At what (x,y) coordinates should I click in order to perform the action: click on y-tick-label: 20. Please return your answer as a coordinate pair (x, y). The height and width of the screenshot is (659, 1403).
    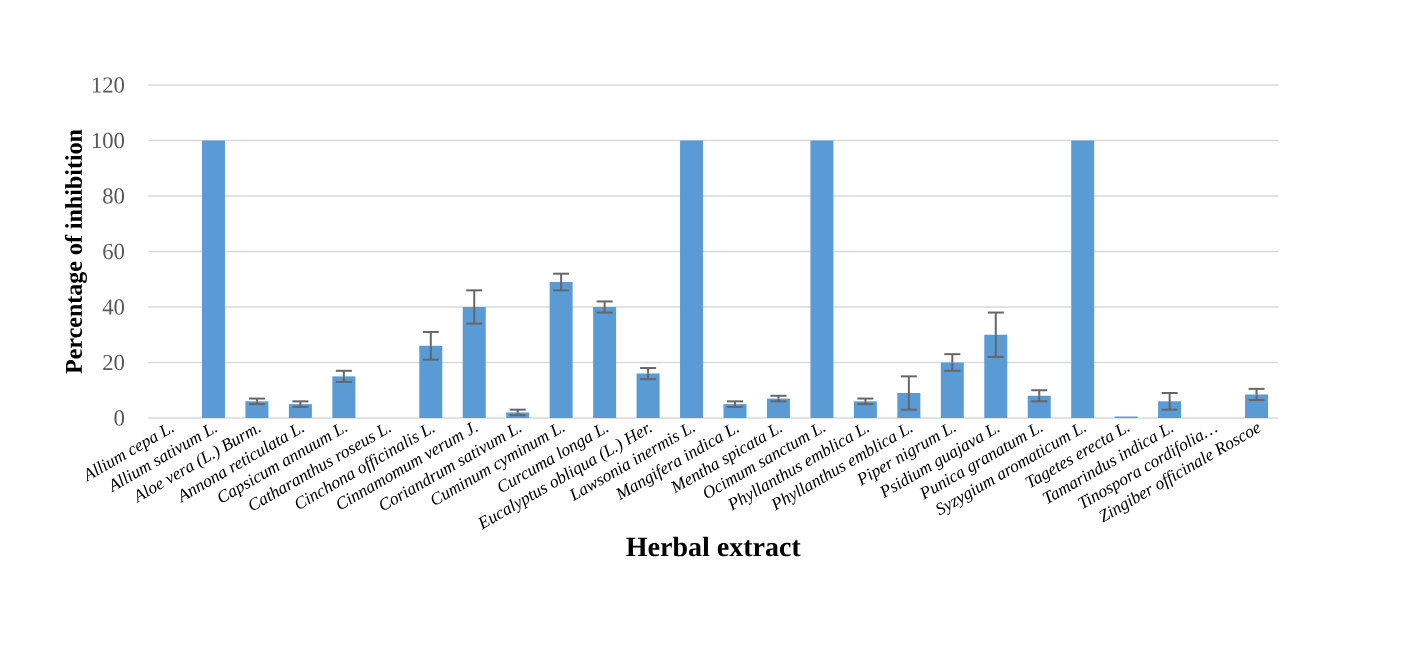
    Looking at the image, I should click on (114, 362).